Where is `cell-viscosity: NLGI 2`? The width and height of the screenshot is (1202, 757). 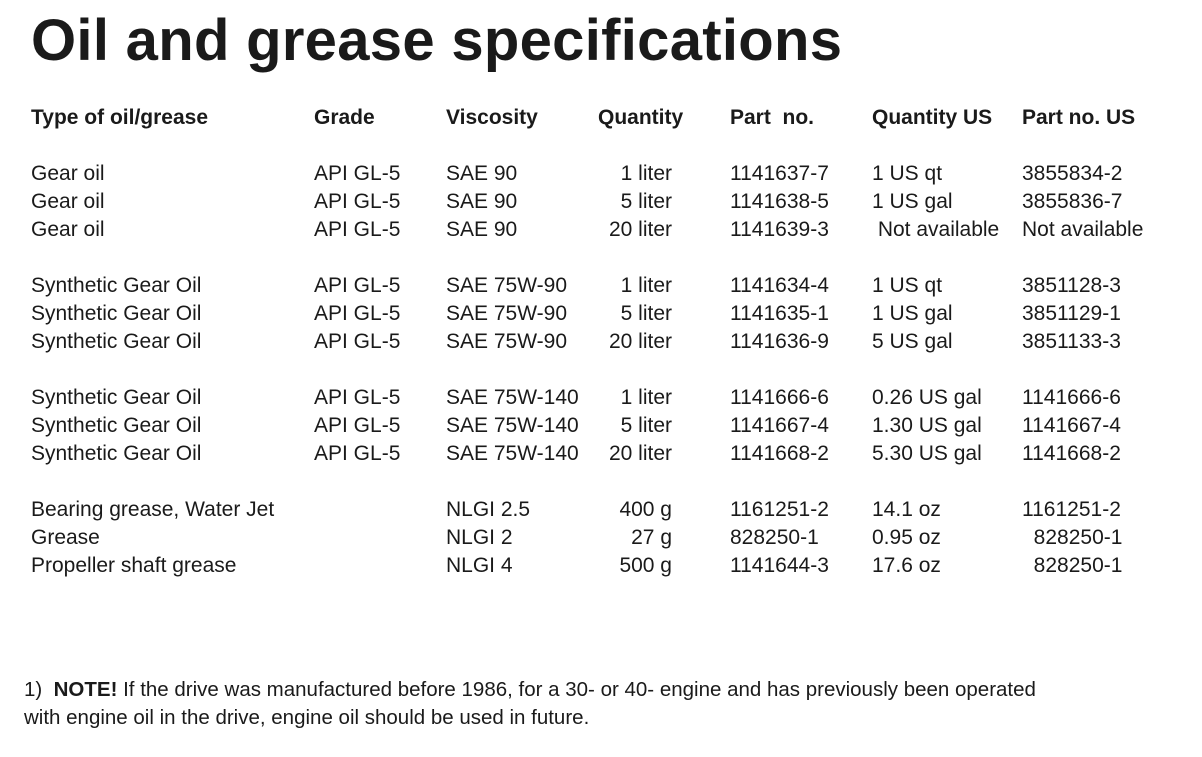
cell-viscosity: NLGI 2 is located at coordinates (479, 537).